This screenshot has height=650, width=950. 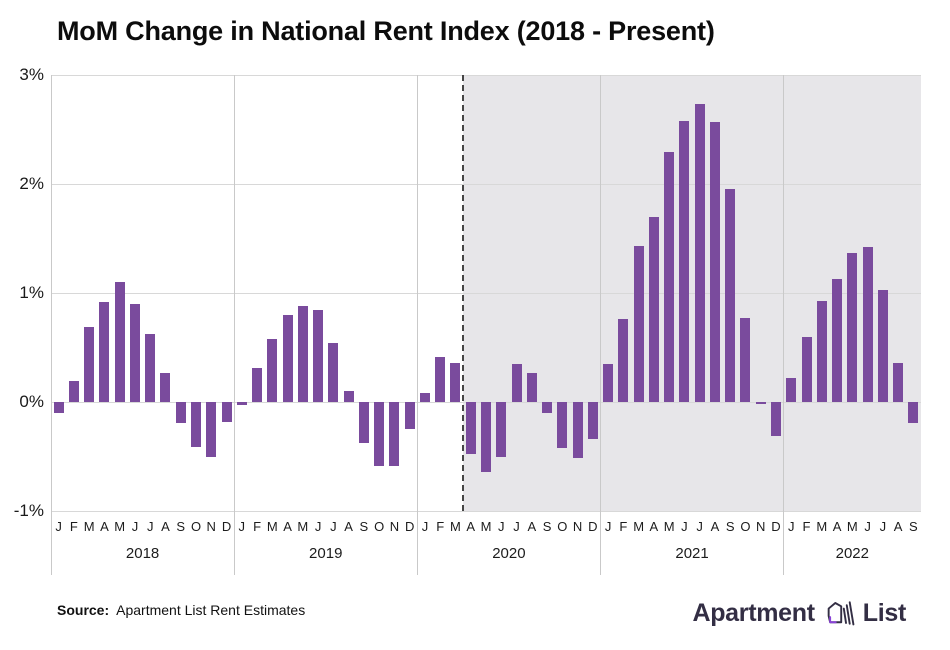 What do you see at coordinates (31, 183) in the screenshot?
I see `y-axis-tick-label: 2%` at bounding box center [31, 183].